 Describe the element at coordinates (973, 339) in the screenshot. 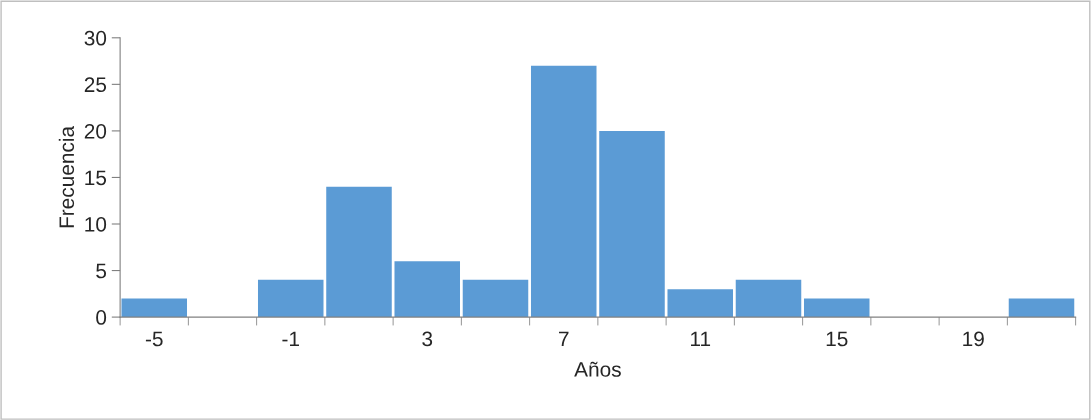

I see `x-tick-label: 19` at that location.